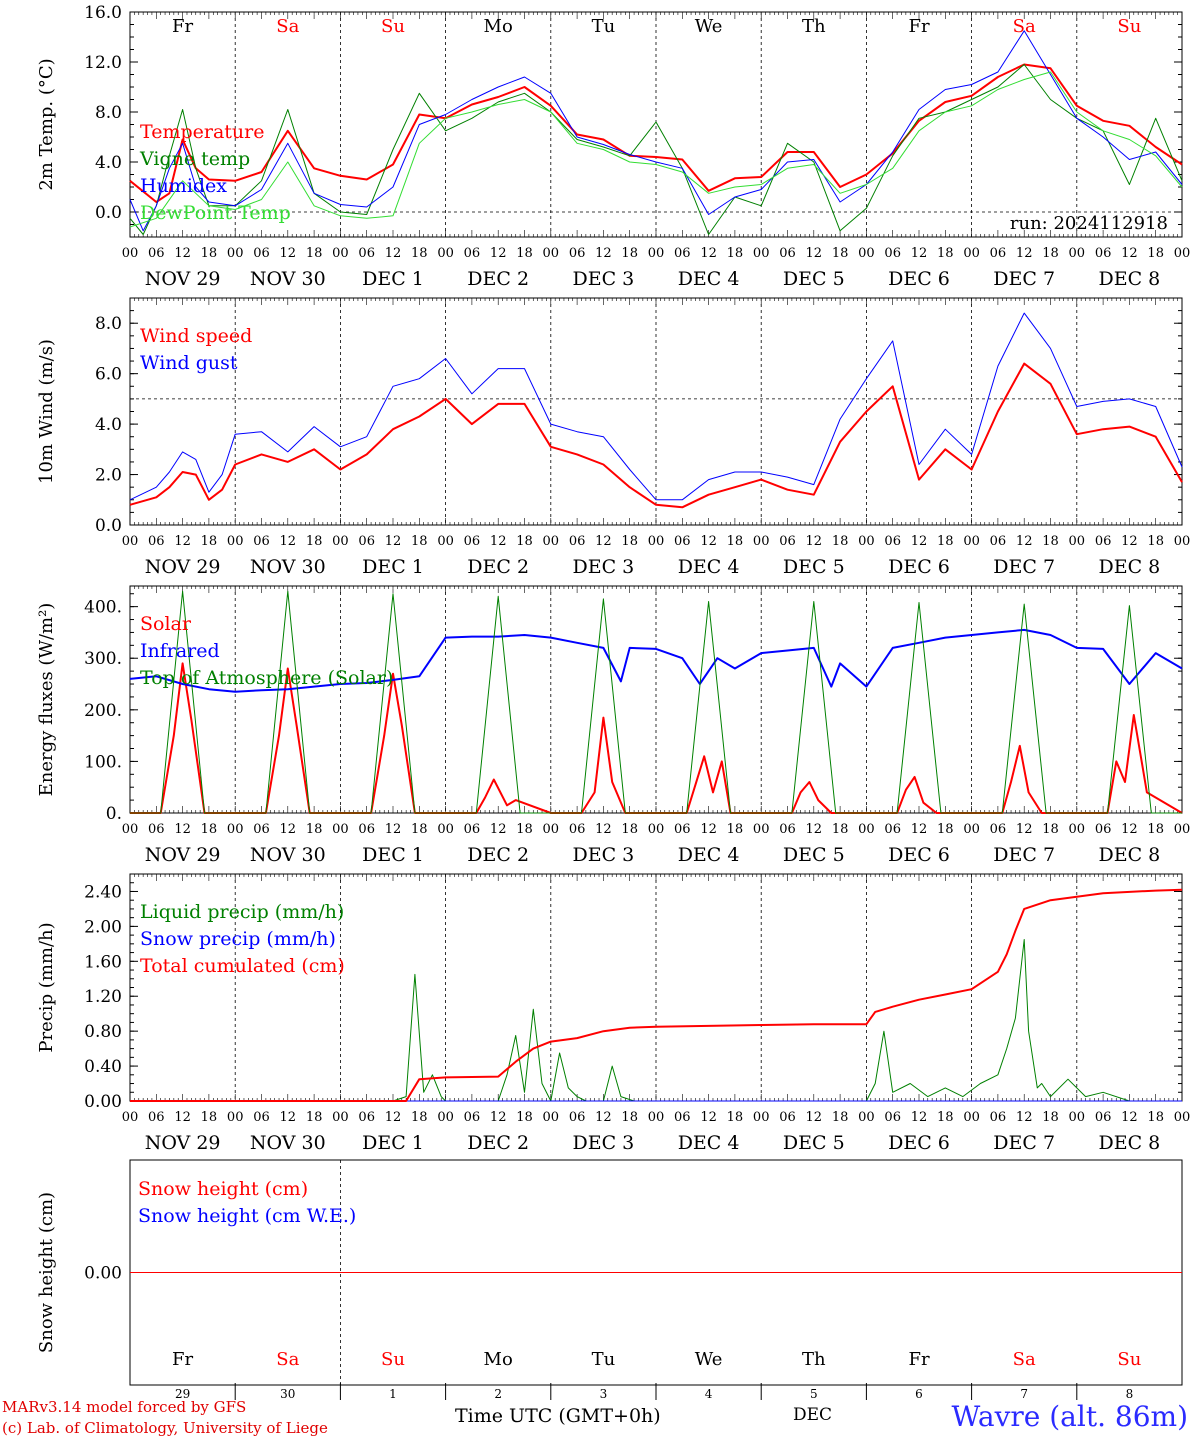 Image resolution: width=1194 pixels, height=1440 pixels. What do you see at coordinates (103, 997) in the screenshot?
I see `y-tick-label: 1.20` at bounding box center [103, 997].